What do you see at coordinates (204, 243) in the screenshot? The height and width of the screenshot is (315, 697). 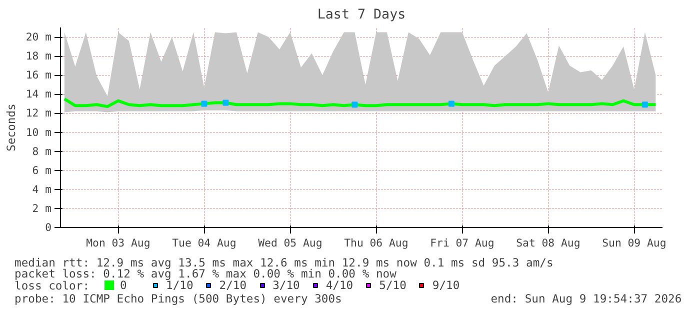 I see `x-tick-label: Tue 04 Aug` at bounding box center [204, 243].